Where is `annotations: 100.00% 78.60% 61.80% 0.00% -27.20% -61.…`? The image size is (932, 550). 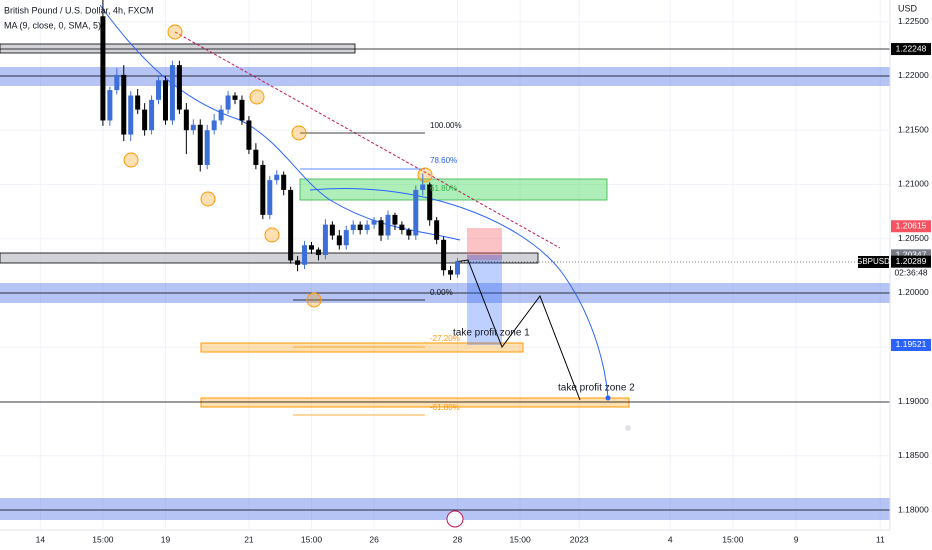 annotations: 100.00% 78.60% 61.80% 0.00% -27.20% -61.… is located at coordinates (532, 266).